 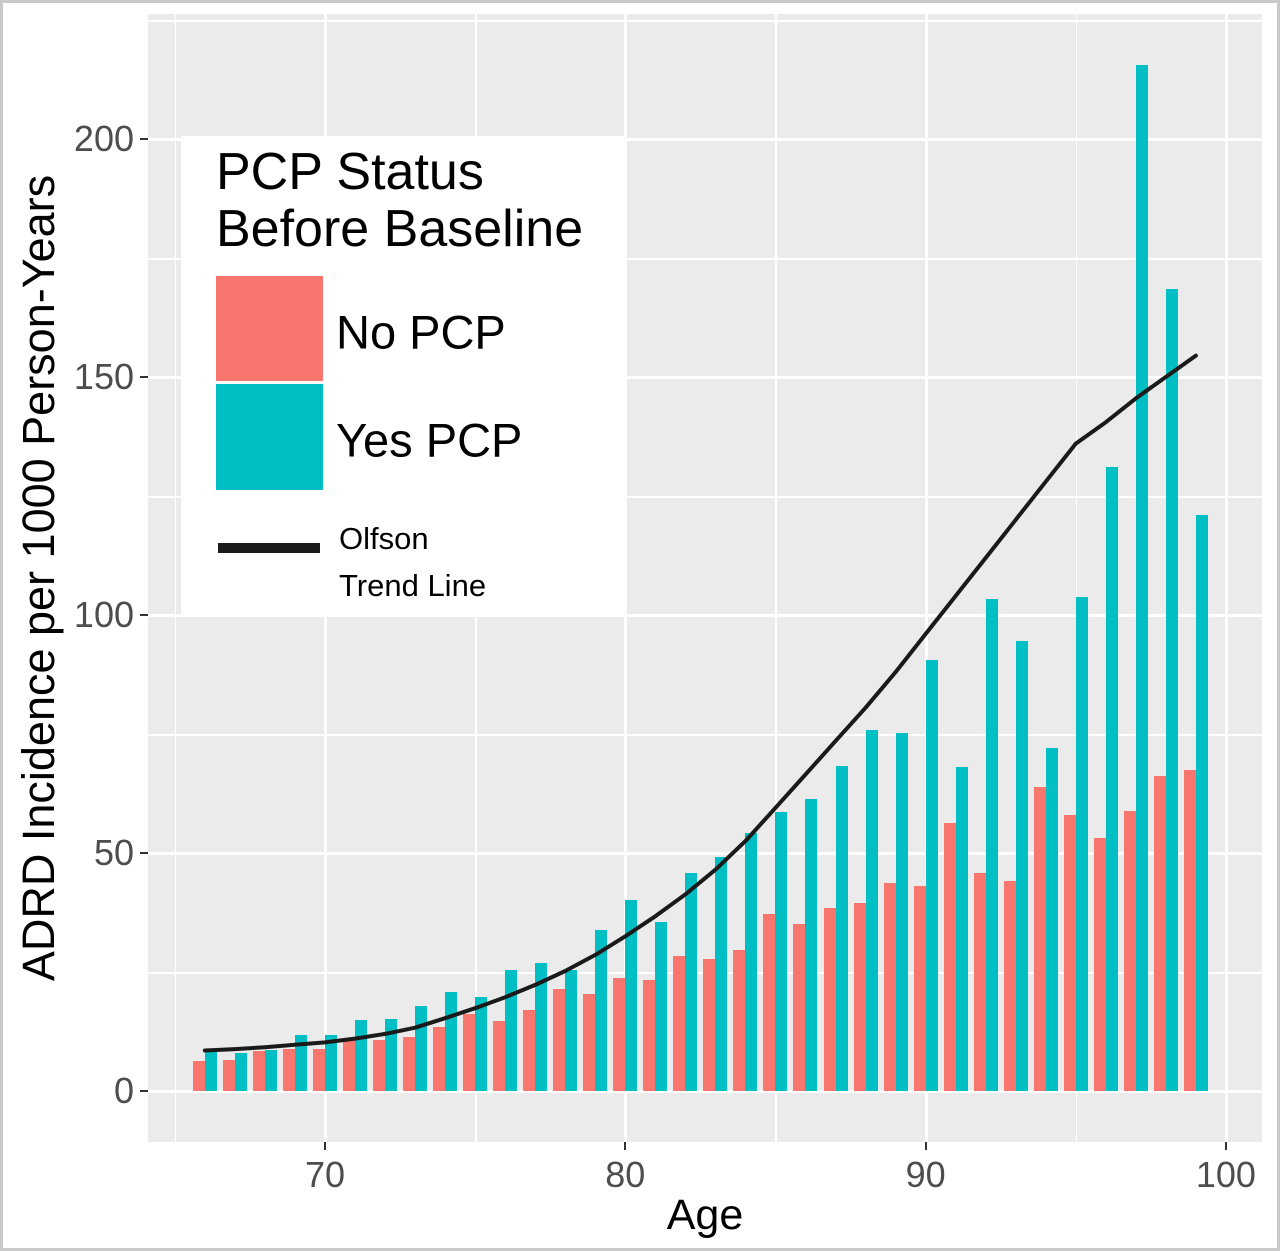 I want to click on x-axis-title: Age, so click(x=705, y=1215).